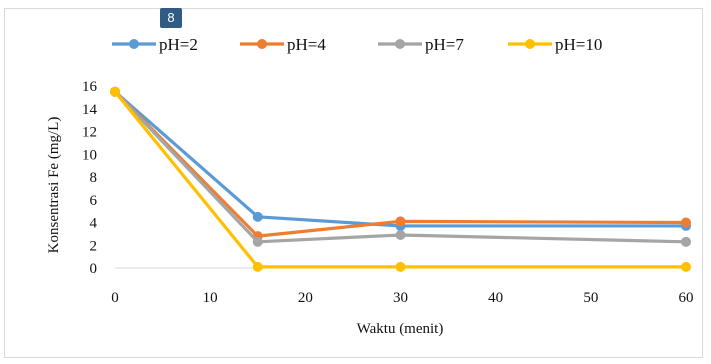  I want to click on legend-item: pH=10, so click(555, 44).